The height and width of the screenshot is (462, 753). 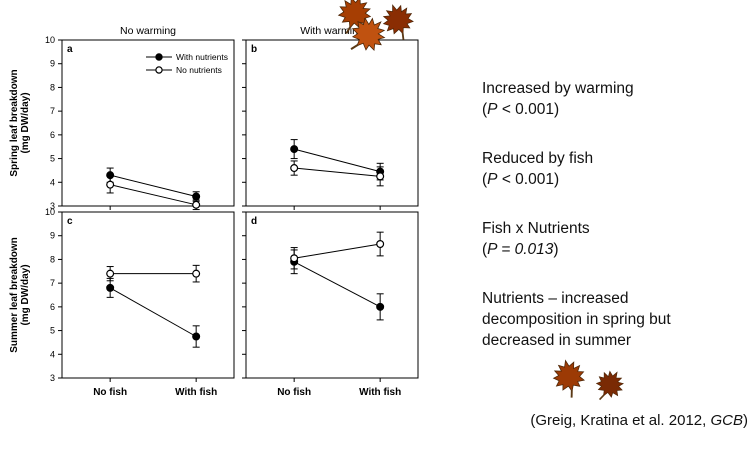 I want to click on svg-text: Spring leaf breakdown, so click(x=14, y=122).